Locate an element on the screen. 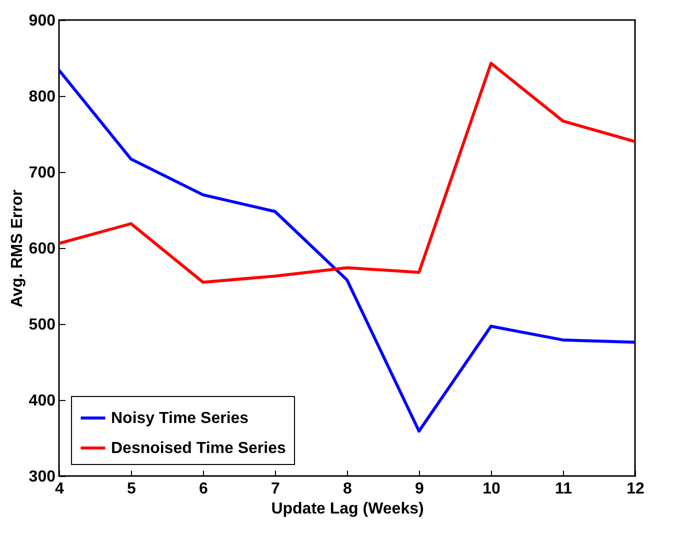 This screenshot has width=686, height=538. x-tick-label: 9 is located at coordinates (419, 489).